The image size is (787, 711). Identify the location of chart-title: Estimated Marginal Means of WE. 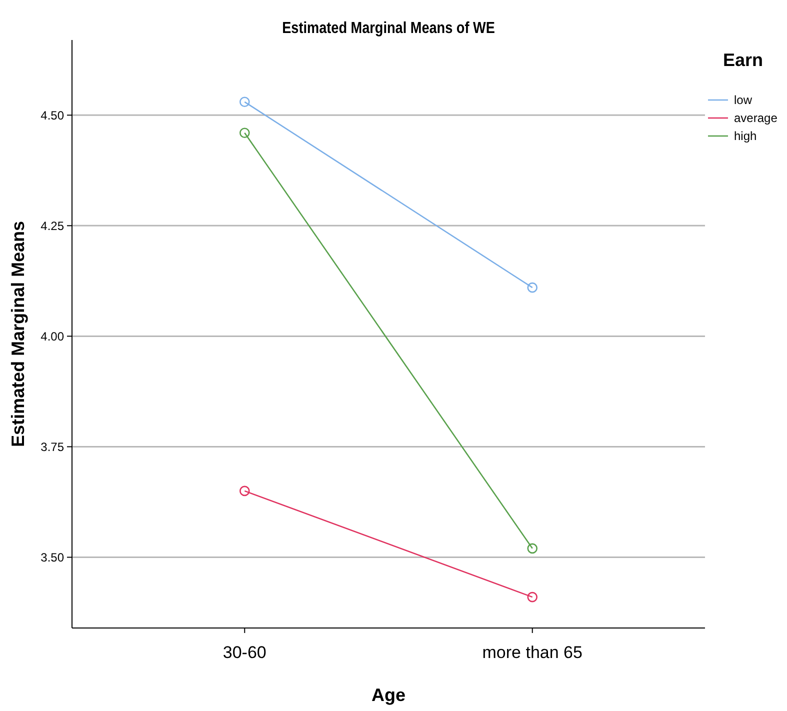
(388, 29).